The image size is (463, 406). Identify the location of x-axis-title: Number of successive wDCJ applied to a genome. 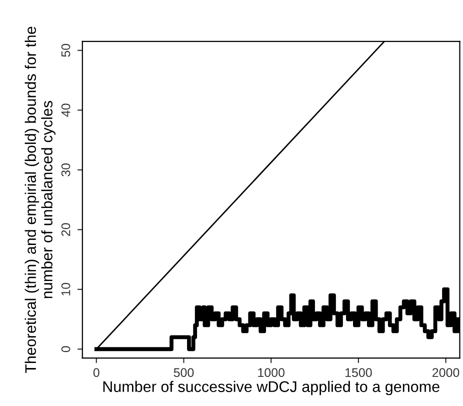
(271, 388).